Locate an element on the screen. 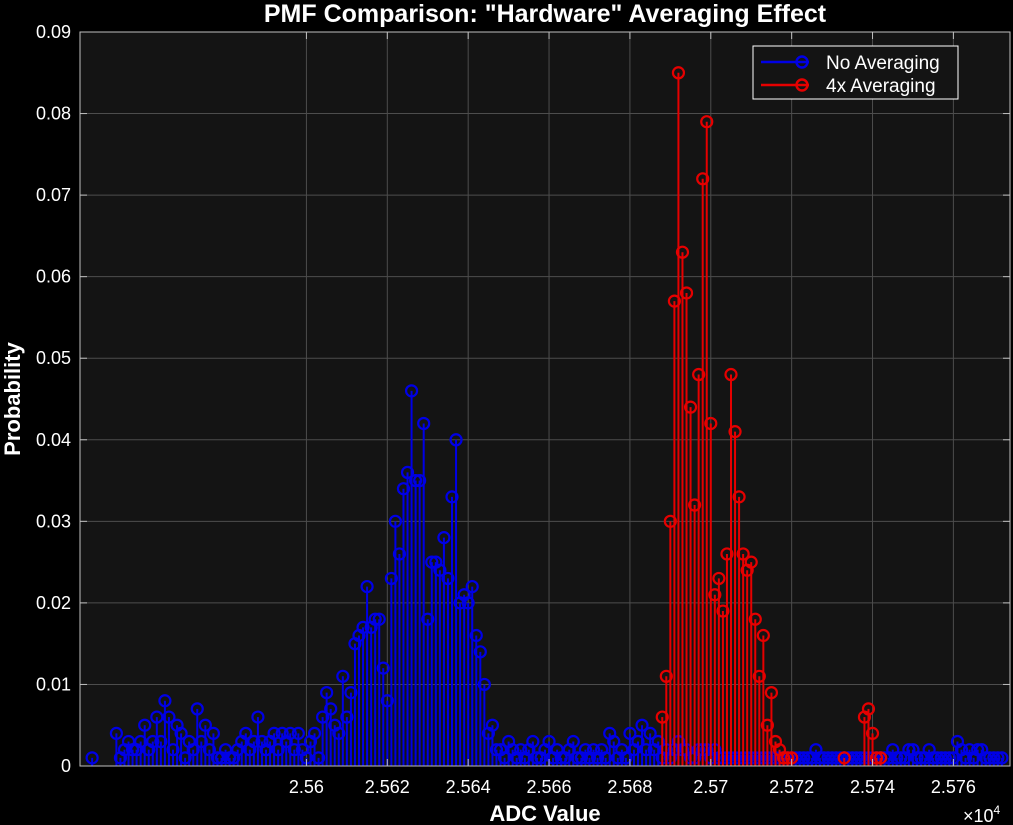 The height and width of the screenshot is (825, 1013). x-axis-exponent-label: ×10⁴ is located at coordinates (982, 814).